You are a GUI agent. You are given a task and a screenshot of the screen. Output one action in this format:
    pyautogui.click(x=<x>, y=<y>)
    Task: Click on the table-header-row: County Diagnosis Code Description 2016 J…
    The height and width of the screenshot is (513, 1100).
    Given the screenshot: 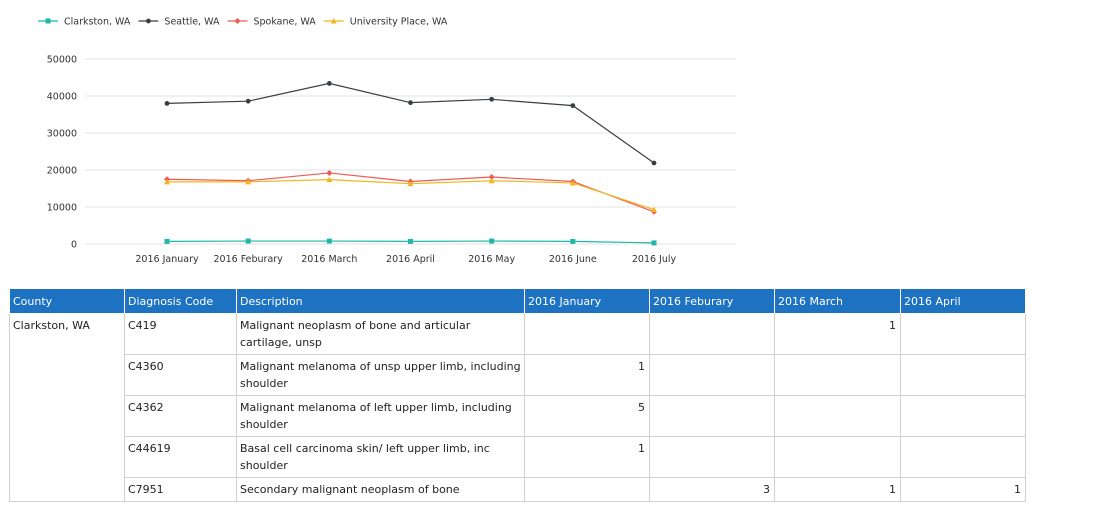 What is the action you would take?
    pyautogui.click(x=517, y=301)
    